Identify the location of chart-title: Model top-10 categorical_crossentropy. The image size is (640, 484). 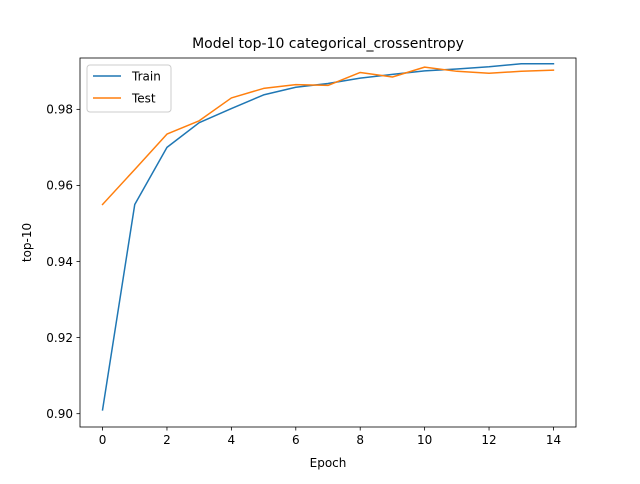
(328, 44).